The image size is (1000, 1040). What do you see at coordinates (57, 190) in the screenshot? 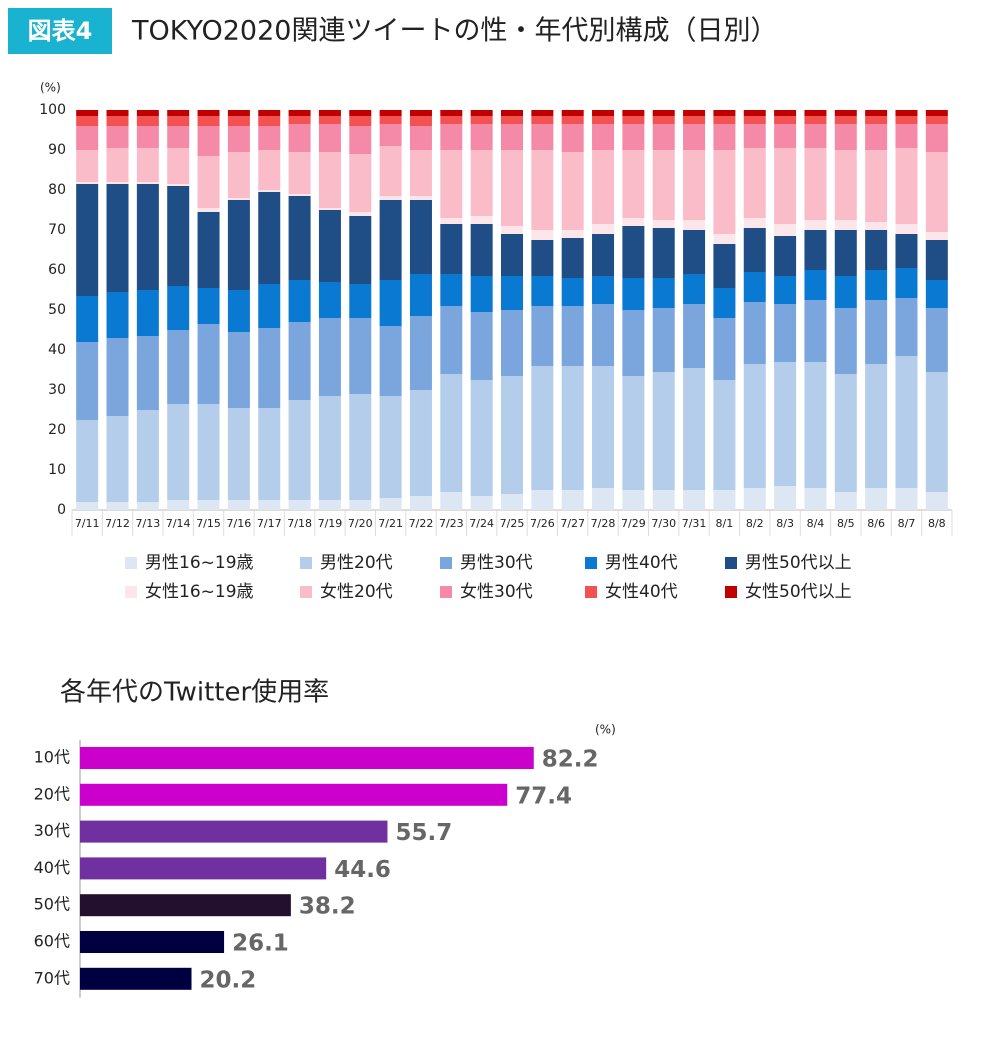
I see `y-tick-label: 80` at bounding box center [57, 190].